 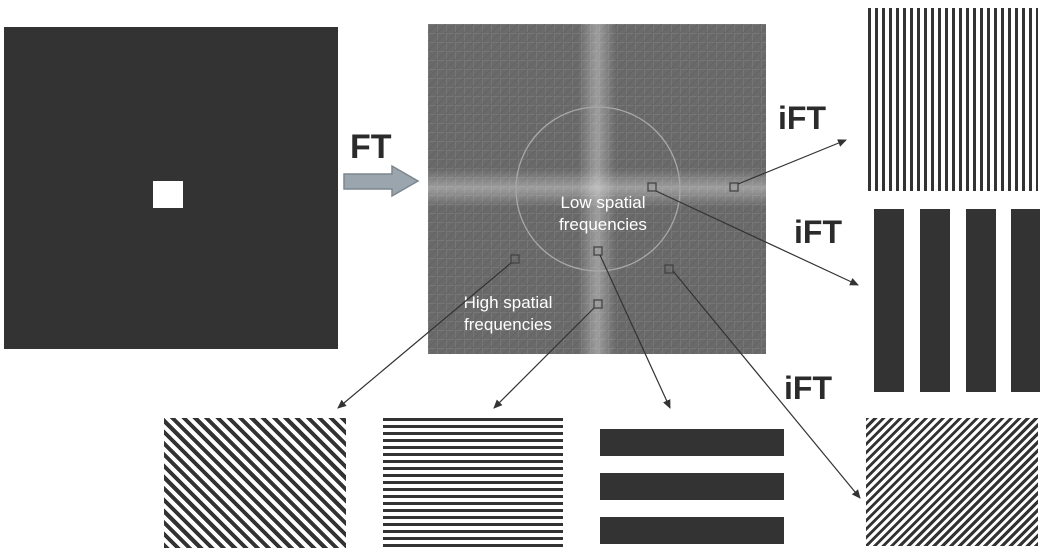 I want to click on sample-box-low-right, so click(x=652, y=187).